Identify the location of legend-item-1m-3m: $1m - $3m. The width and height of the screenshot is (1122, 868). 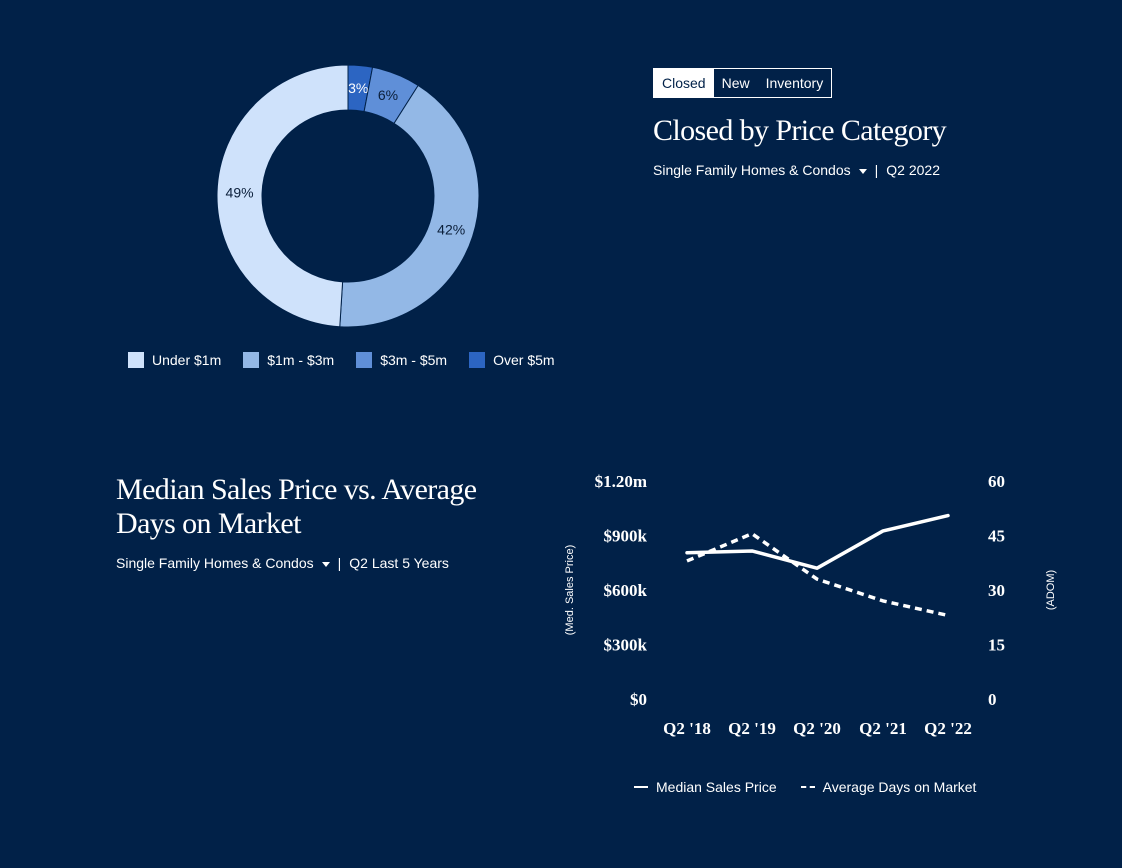
(288, 360).